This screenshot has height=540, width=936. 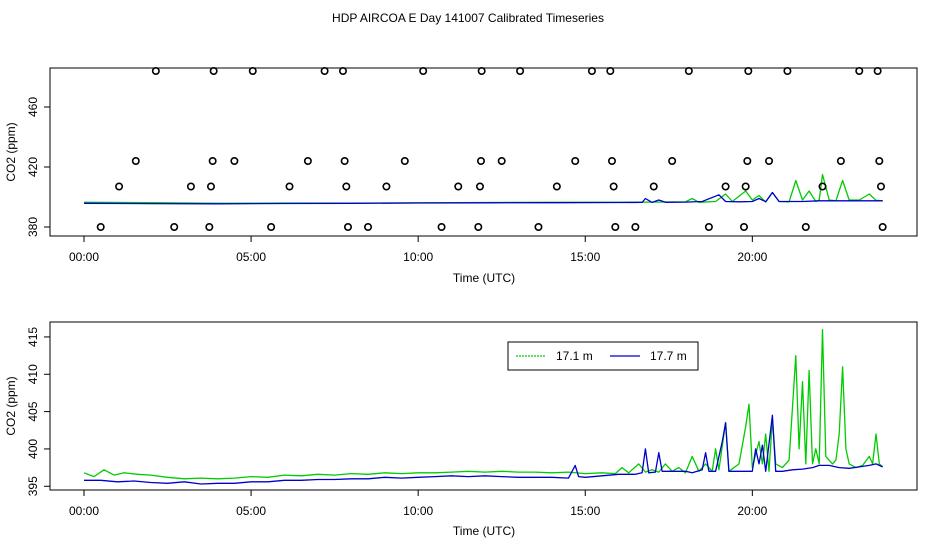 I want to click on panel-2-x-axis: 00:00 05:00 10:00 15:00 20:00, so click(x=418, y=504).